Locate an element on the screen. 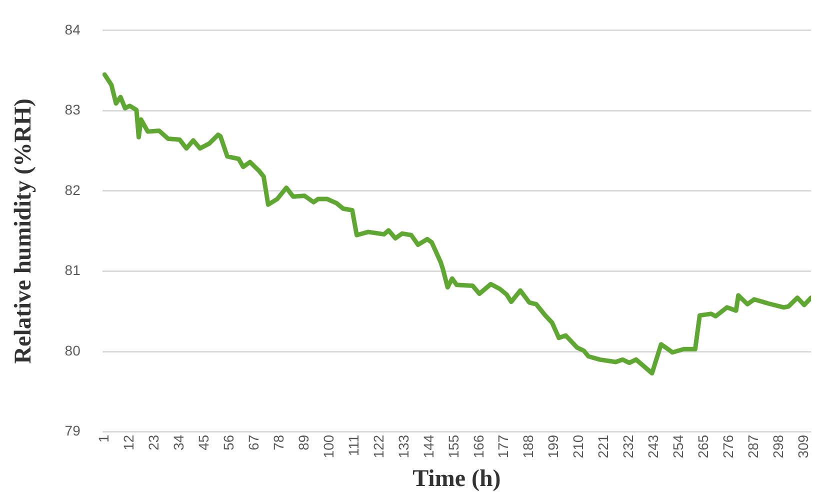  y-tick-label: 84 is located at coordinates (72, 29).